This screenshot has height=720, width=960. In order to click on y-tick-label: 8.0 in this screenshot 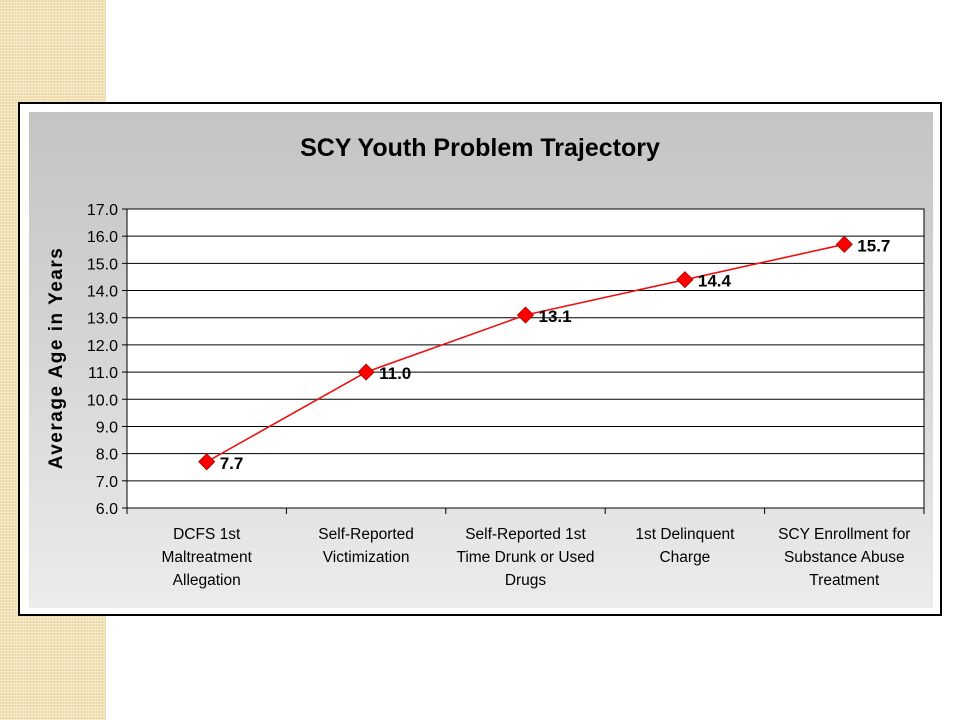, I will do `click(107, 455)`.